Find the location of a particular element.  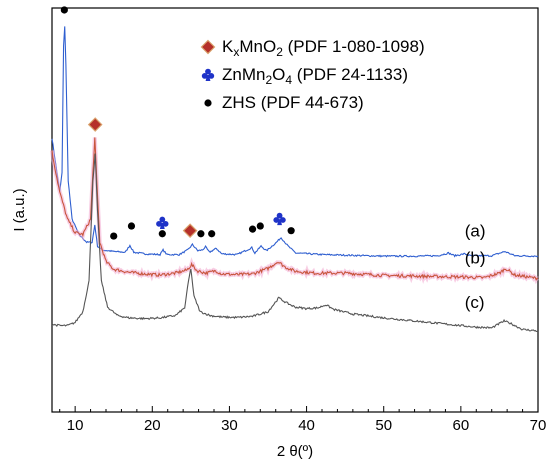

legend-dot-icon is located at coordinates (208, 103).